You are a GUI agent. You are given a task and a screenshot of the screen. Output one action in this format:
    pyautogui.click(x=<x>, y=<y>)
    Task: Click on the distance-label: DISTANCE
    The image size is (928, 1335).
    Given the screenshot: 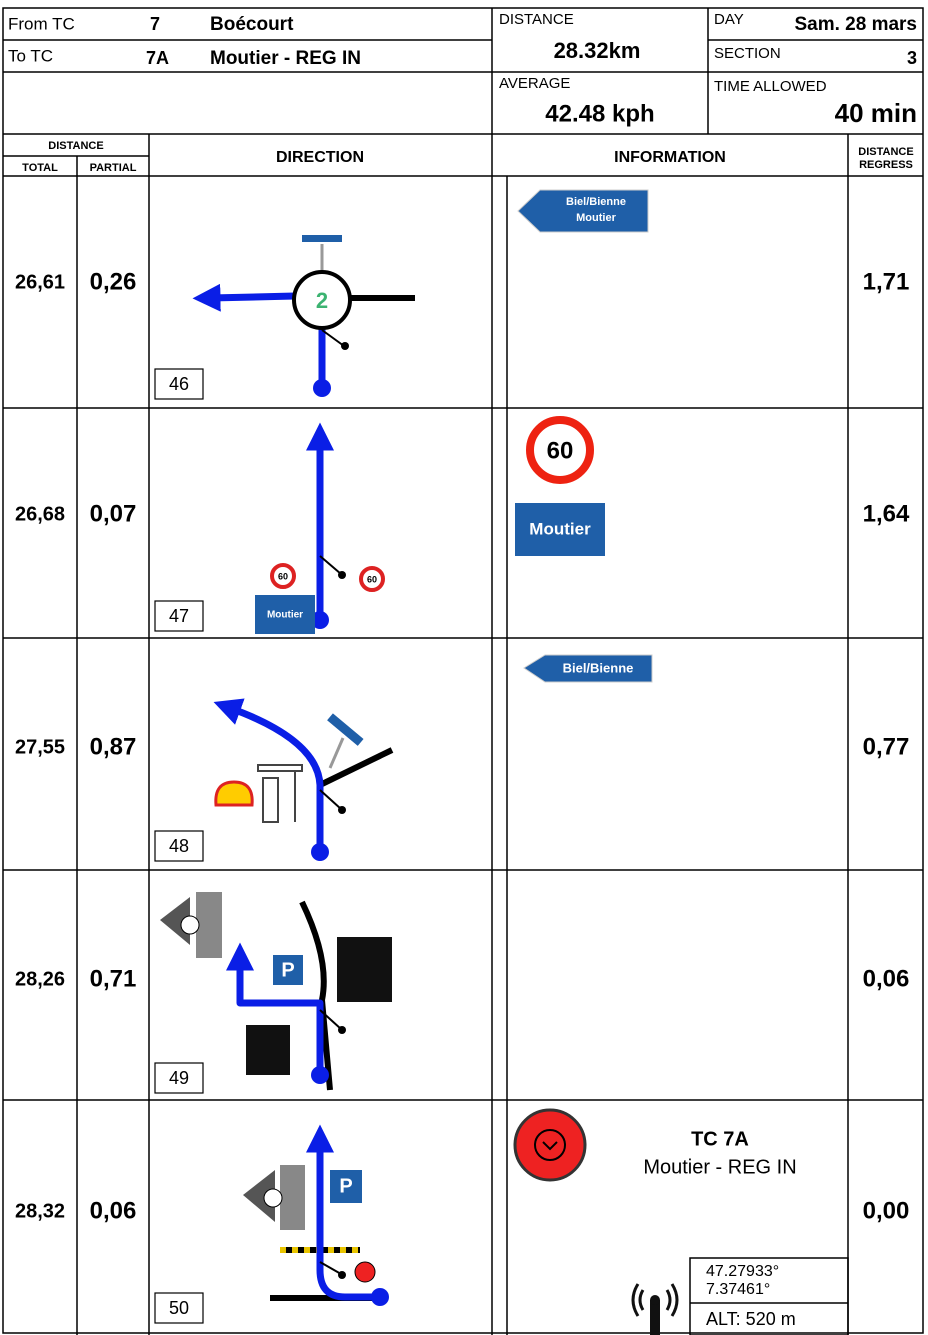 What is the action you would take?
    pyautogui.click(x=536, y=19)
    